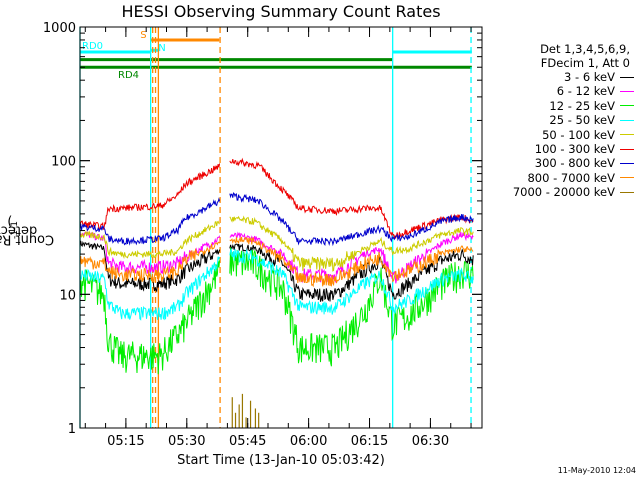  Describe the element at coordinates (143, 35) in the screenshot. I see `flag-label: S` at that location.